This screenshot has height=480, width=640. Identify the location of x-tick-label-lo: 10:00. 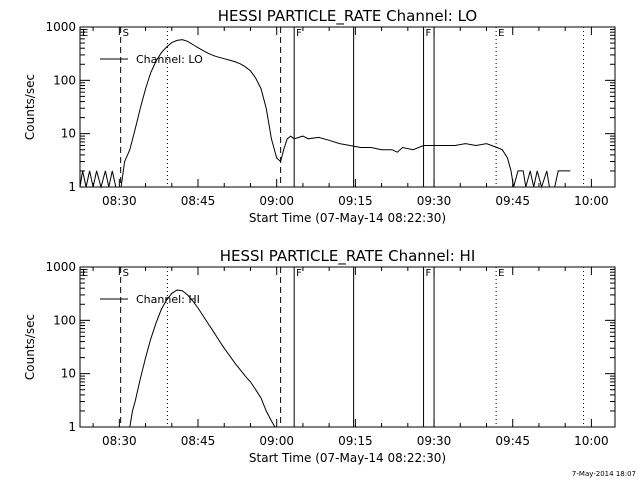
(591, 201).